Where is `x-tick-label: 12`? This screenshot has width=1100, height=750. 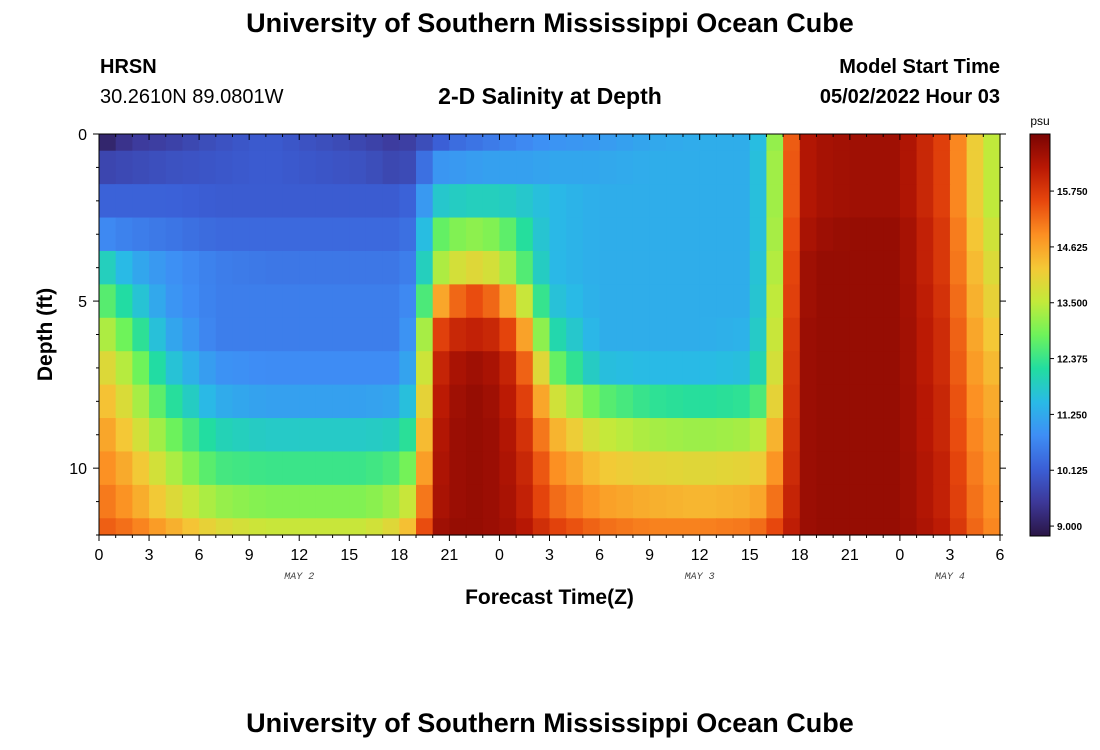
x-tick-label: 12 is located at coordinates (299, 555).